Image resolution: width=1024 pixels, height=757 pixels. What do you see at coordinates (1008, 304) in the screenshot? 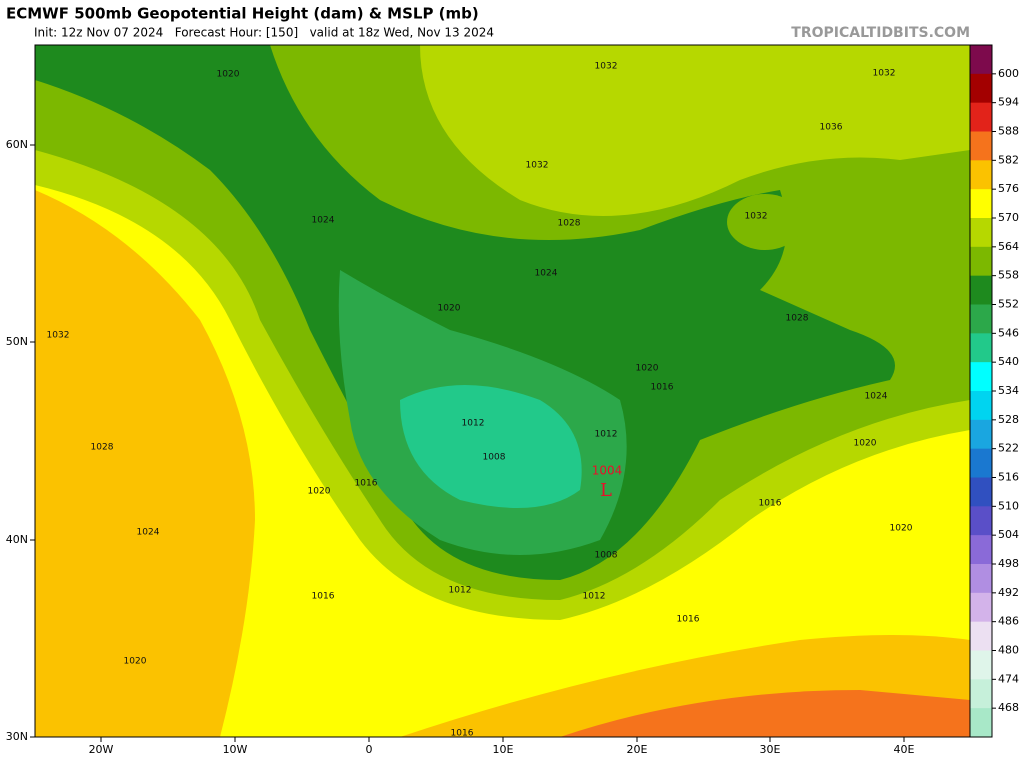
I see `colorbar-label: 552` at bounding box center [1008, 304].